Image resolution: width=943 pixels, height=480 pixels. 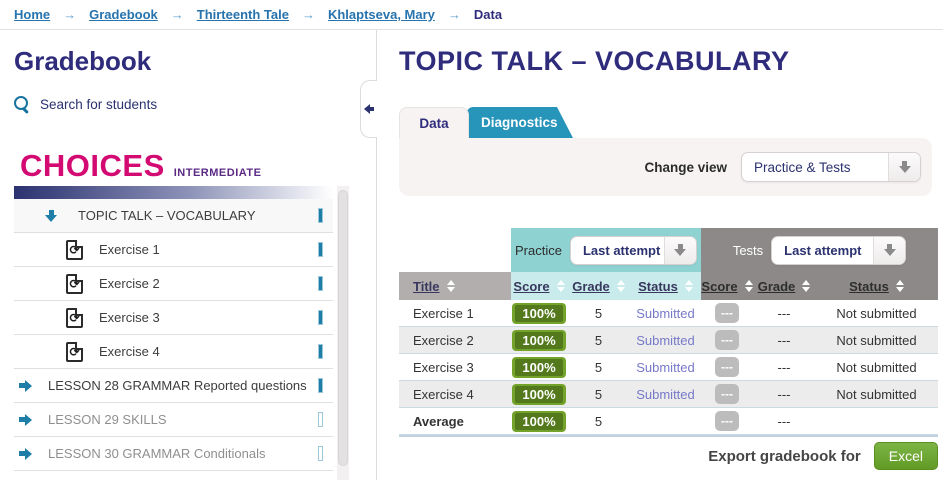 I want to click on tests-attempt-value: Last attempt, so click(x=823, y=250).